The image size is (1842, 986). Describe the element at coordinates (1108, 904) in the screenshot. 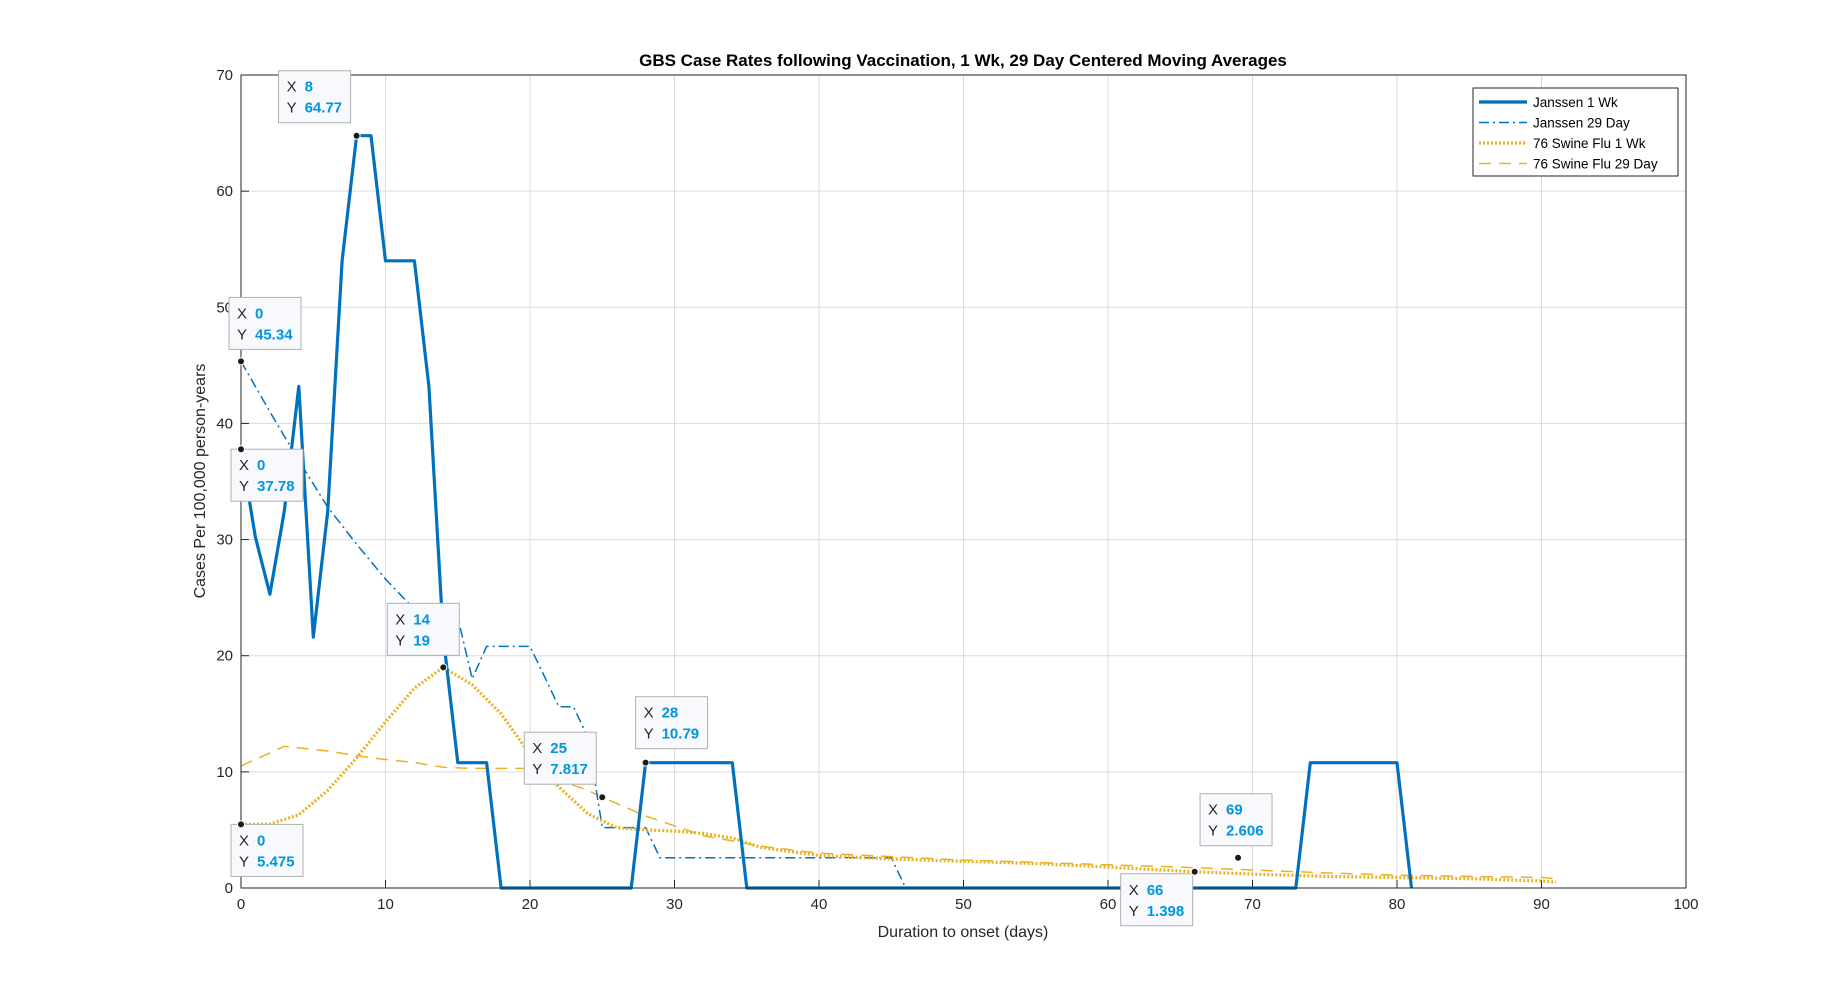

I see `x-tick-label: 60` at that location.